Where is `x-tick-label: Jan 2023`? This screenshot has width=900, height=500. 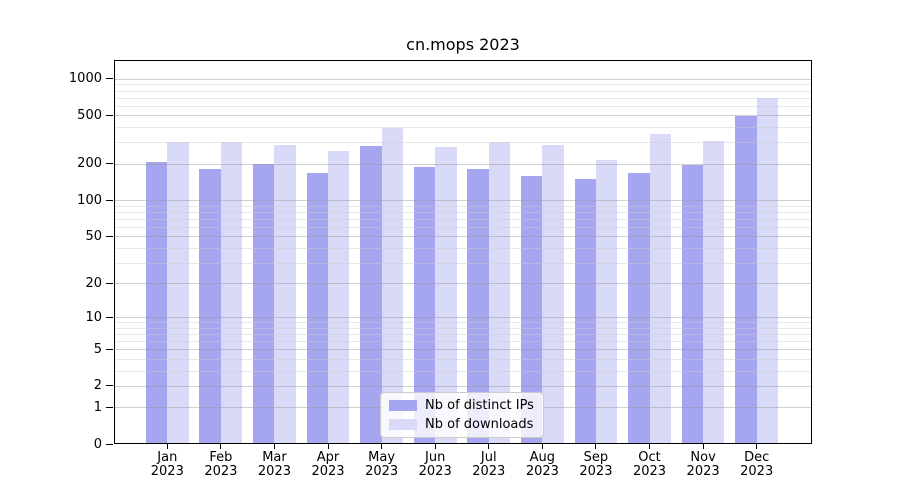
x-tick-label: Jan 2023 is located at coordinates (167, 464).